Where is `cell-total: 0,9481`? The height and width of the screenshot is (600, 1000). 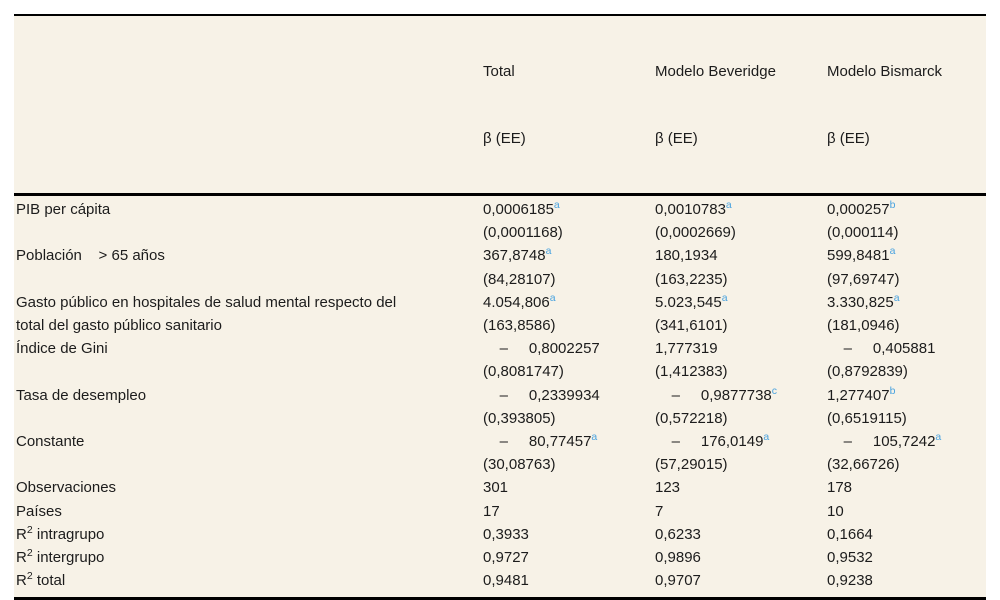 cell-total: 0,9481 is located at coordinates (506, 581).